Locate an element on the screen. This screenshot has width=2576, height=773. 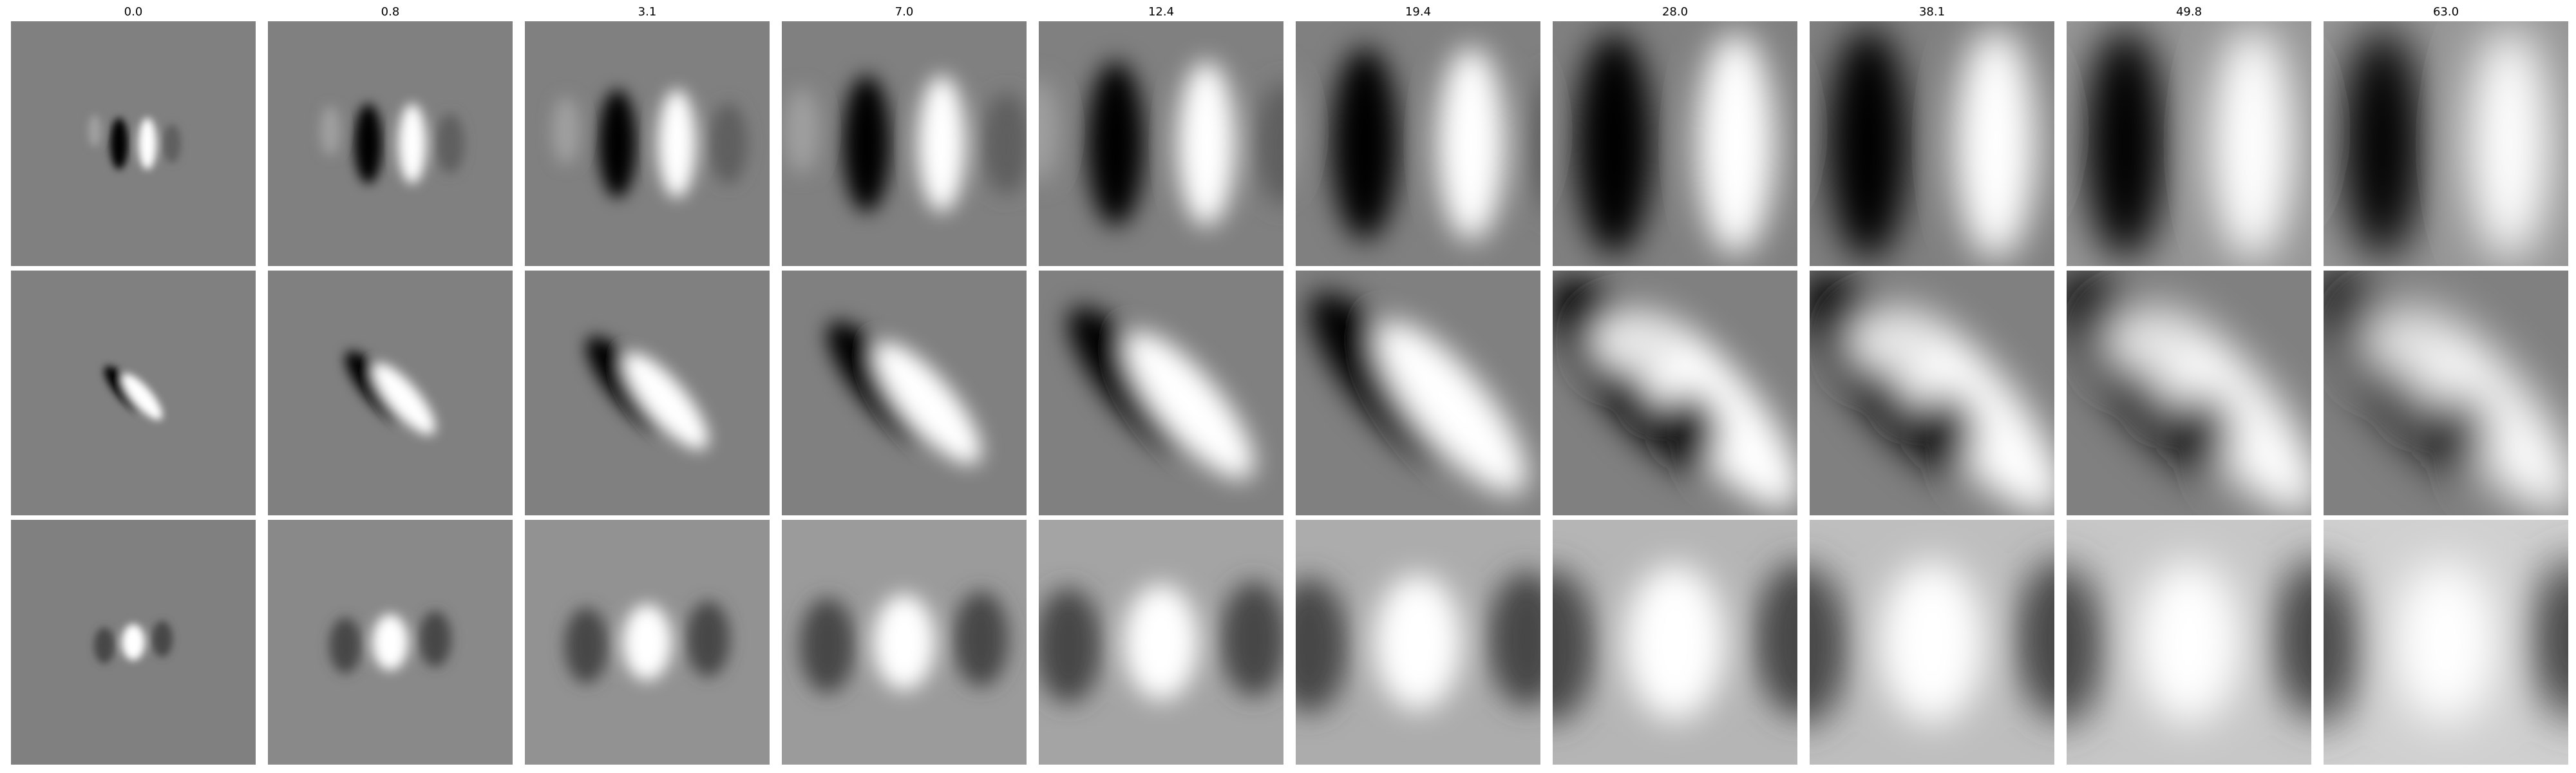
column-title: 12.4 is located at coordinates (1161, 12).